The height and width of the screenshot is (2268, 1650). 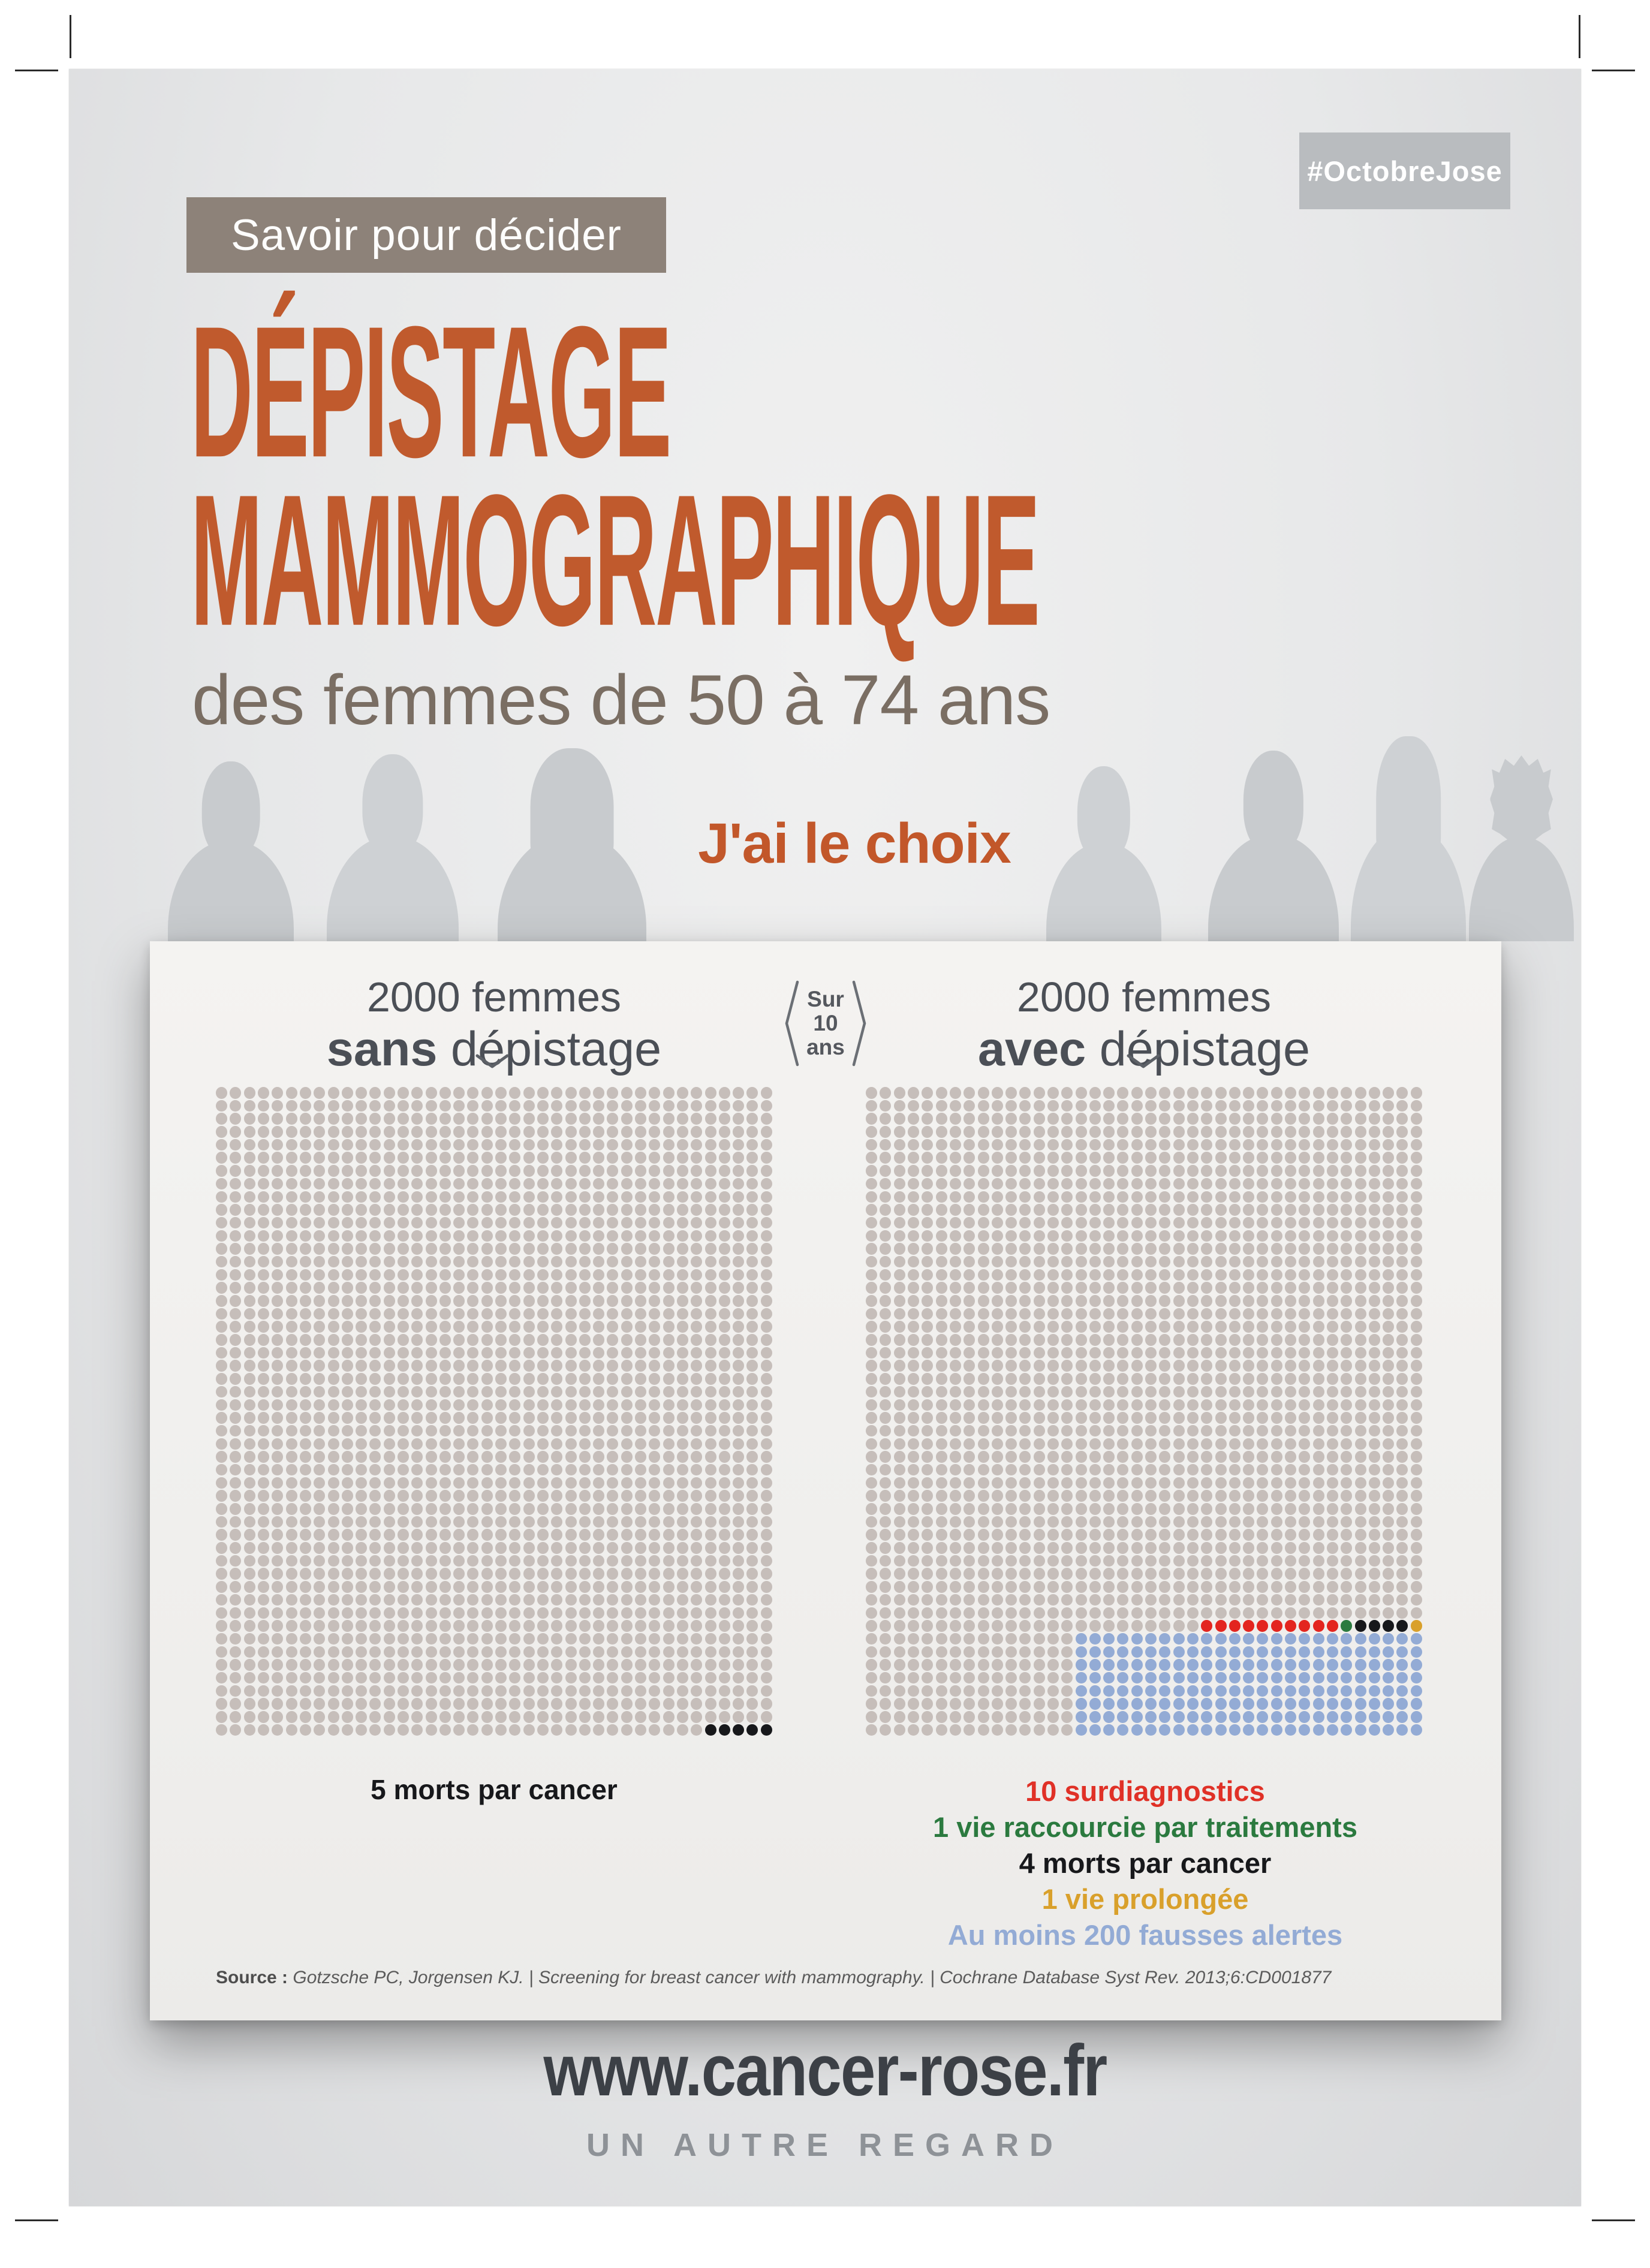 I want to click on timeframe-text: Sur 10 ans, so click(x=826, y=1023).